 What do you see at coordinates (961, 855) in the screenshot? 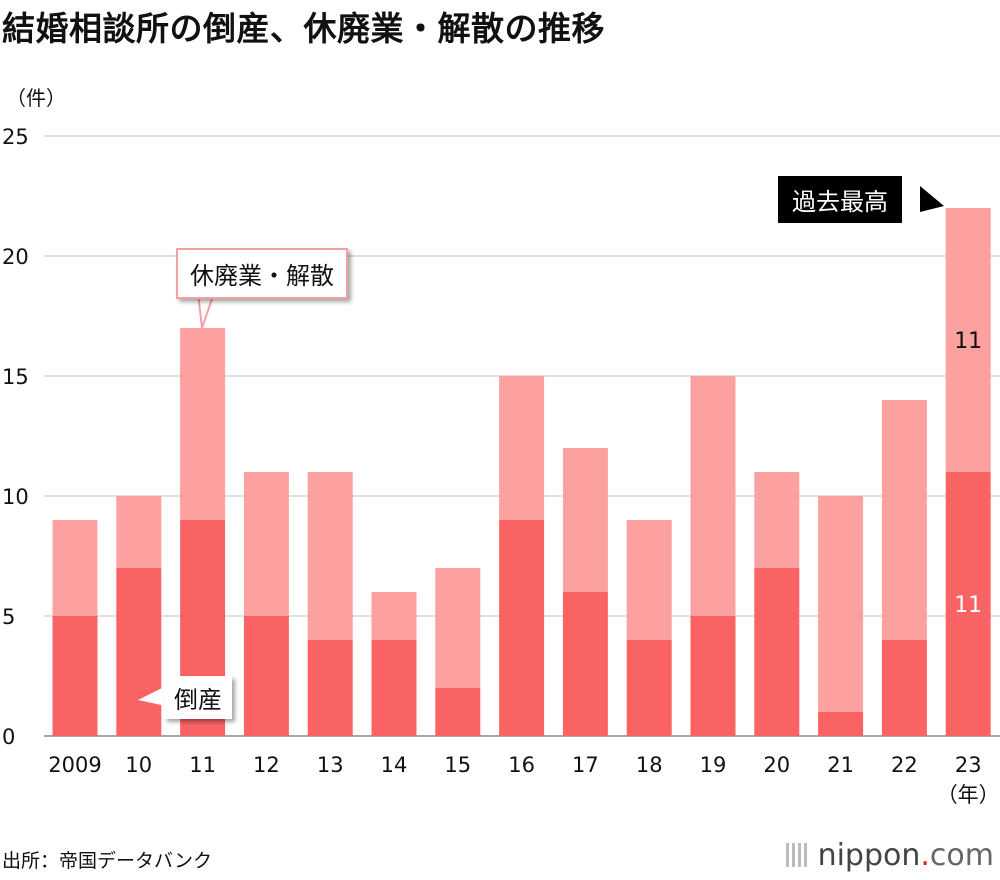
I see `logo-suffix: com` at bounding box center [961, 855].